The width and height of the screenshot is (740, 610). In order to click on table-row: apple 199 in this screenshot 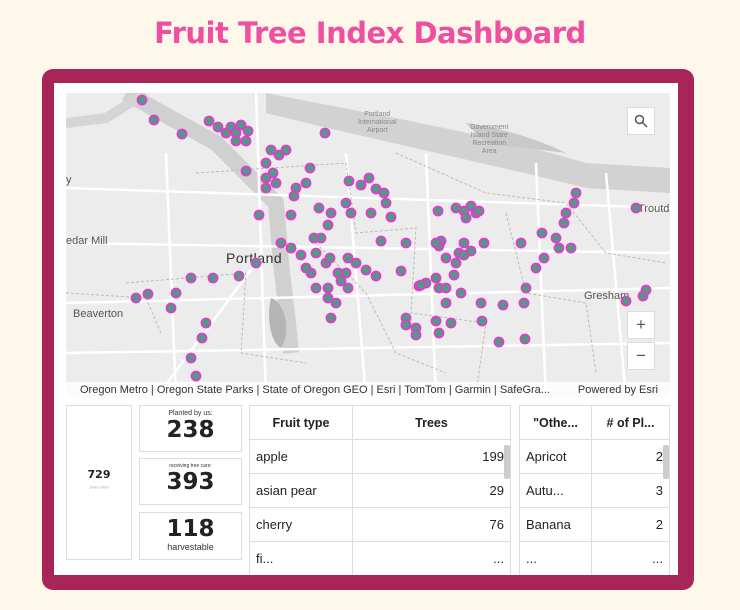, I will do `click(380, 456)`.